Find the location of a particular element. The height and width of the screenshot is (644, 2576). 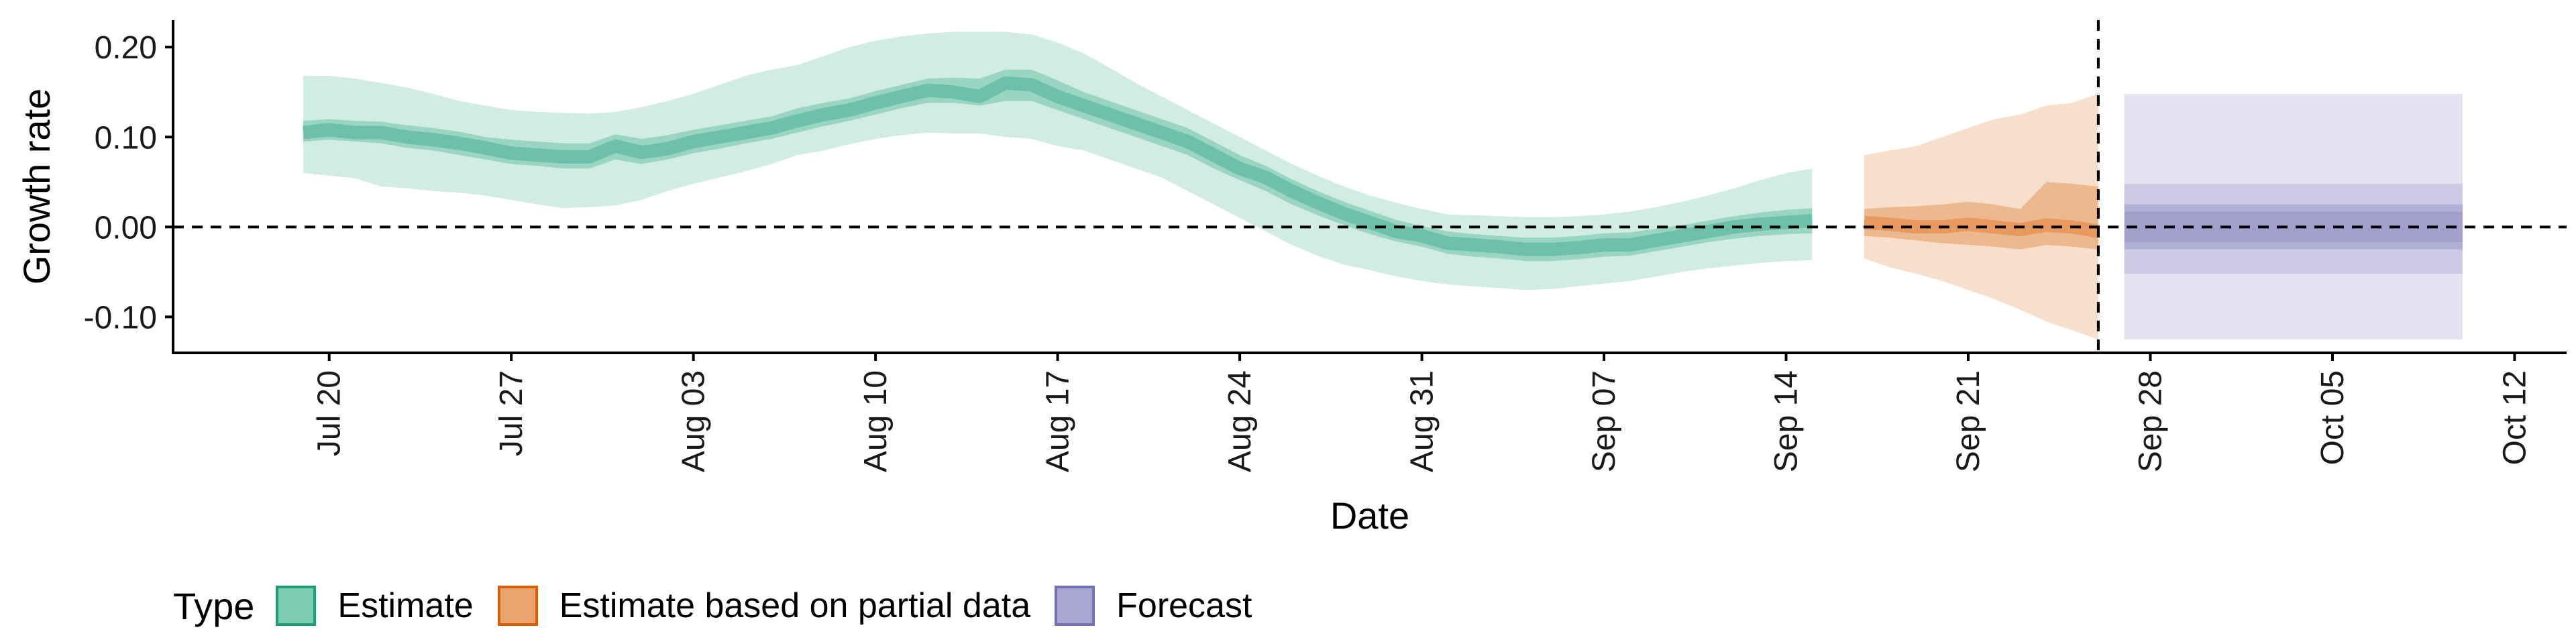

legend-item-estimate: Estimate is located at coordinates (375, 606).